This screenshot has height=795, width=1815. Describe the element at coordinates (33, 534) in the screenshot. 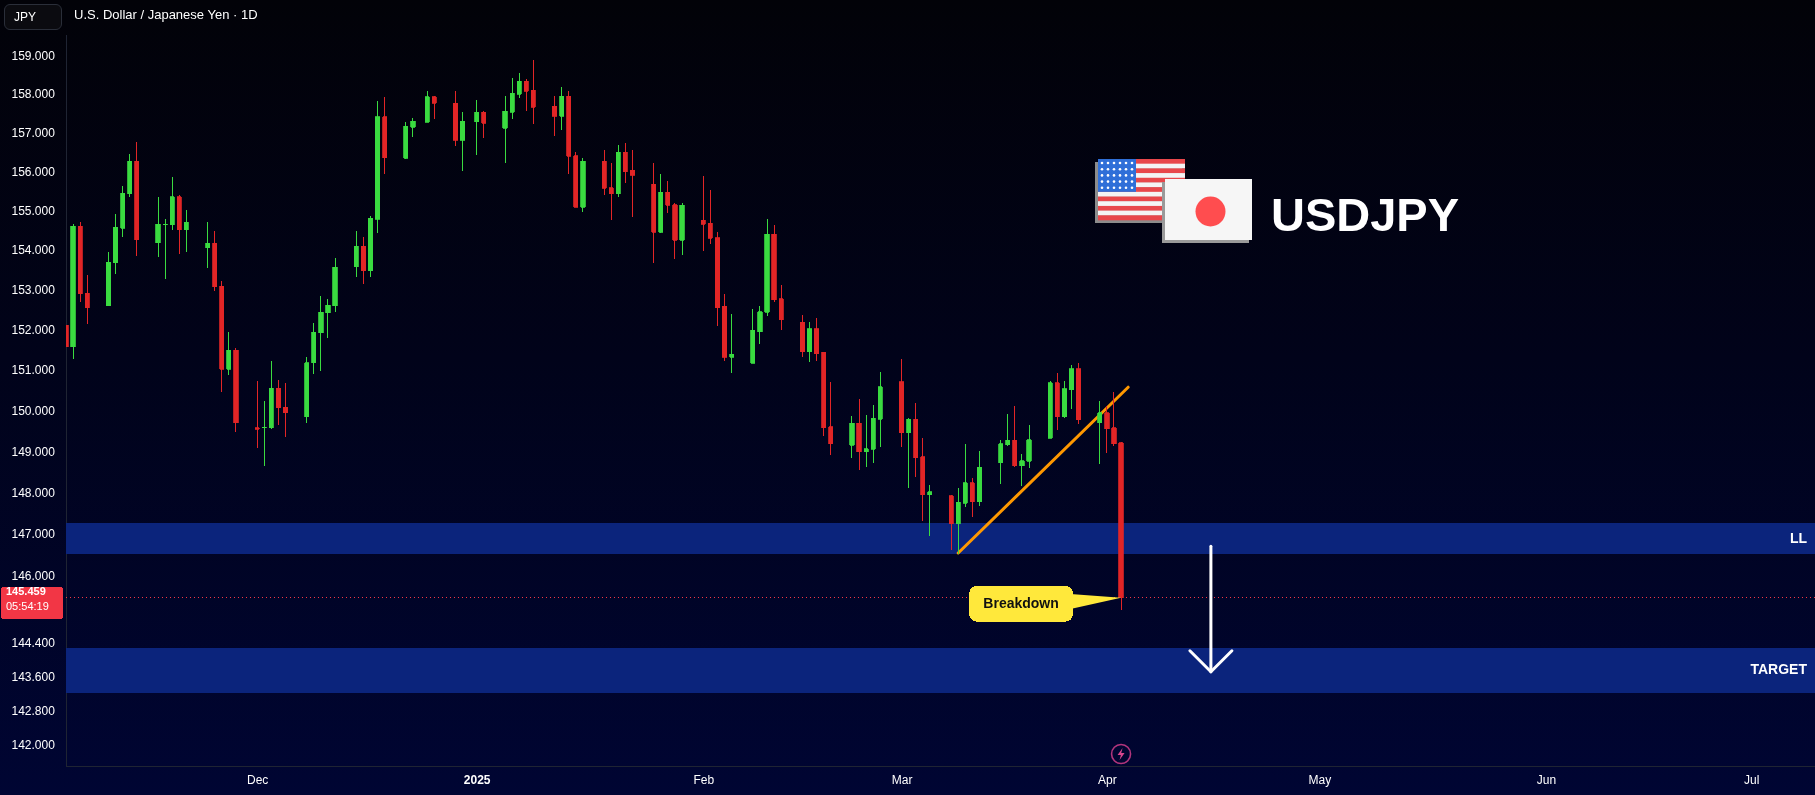

I see `y-tick-label: 147.000` at that location.